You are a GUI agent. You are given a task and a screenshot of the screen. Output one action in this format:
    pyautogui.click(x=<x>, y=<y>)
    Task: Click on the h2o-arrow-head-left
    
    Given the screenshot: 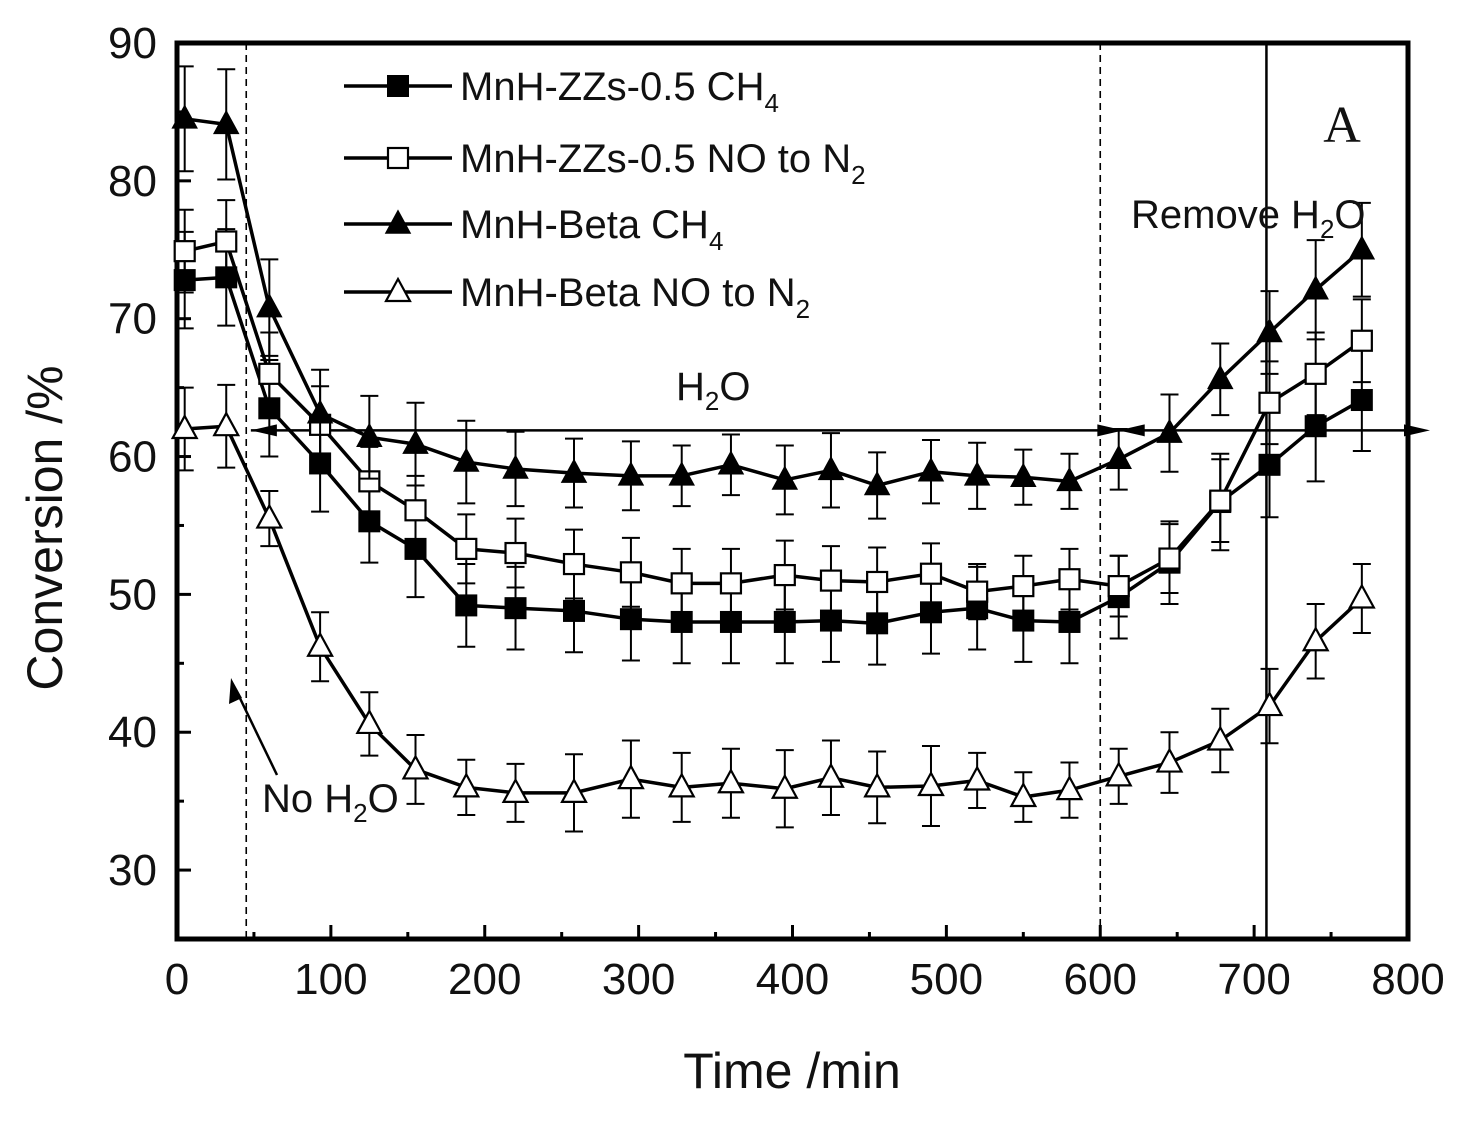 What is the action you would take?
    pyautogui.click(x=263, y=430)
    